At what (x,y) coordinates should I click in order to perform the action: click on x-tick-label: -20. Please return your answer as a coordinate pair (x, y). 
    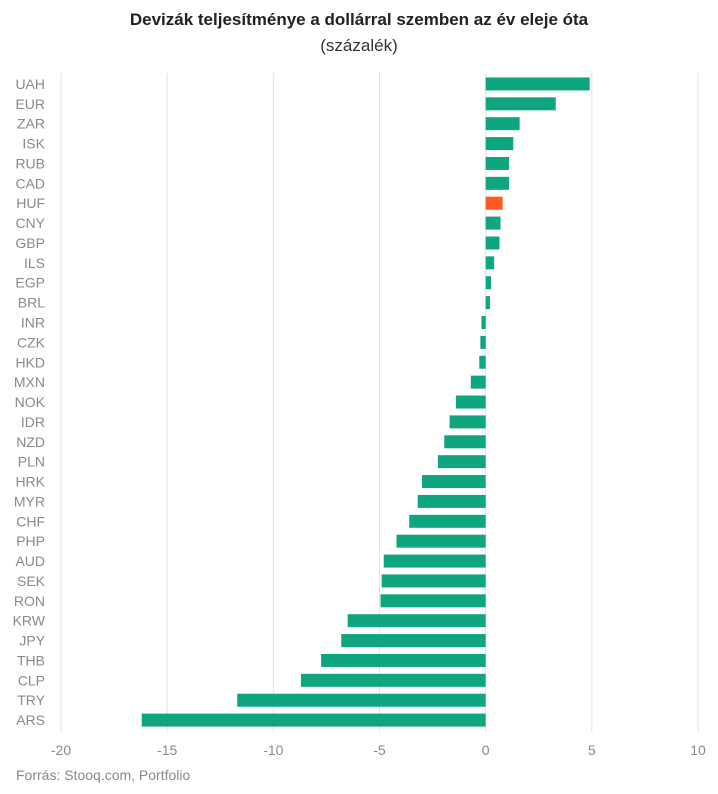
    Looking at the image, I should click on (61, 750).